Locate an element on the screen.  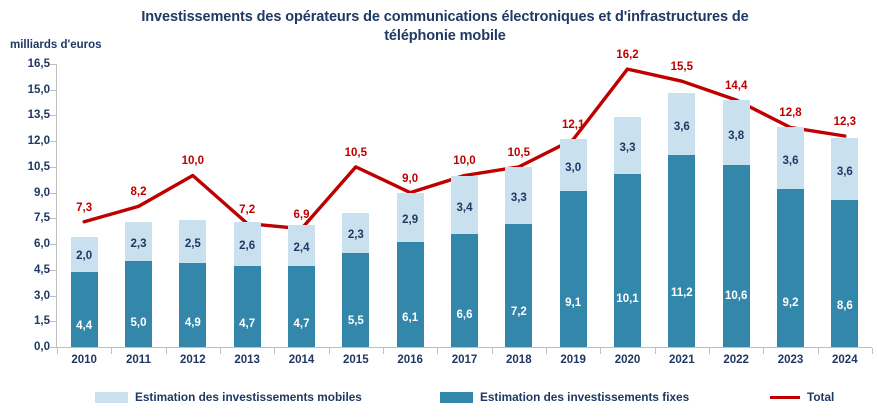
mobile-swatch is located at coordinates (111, 397).